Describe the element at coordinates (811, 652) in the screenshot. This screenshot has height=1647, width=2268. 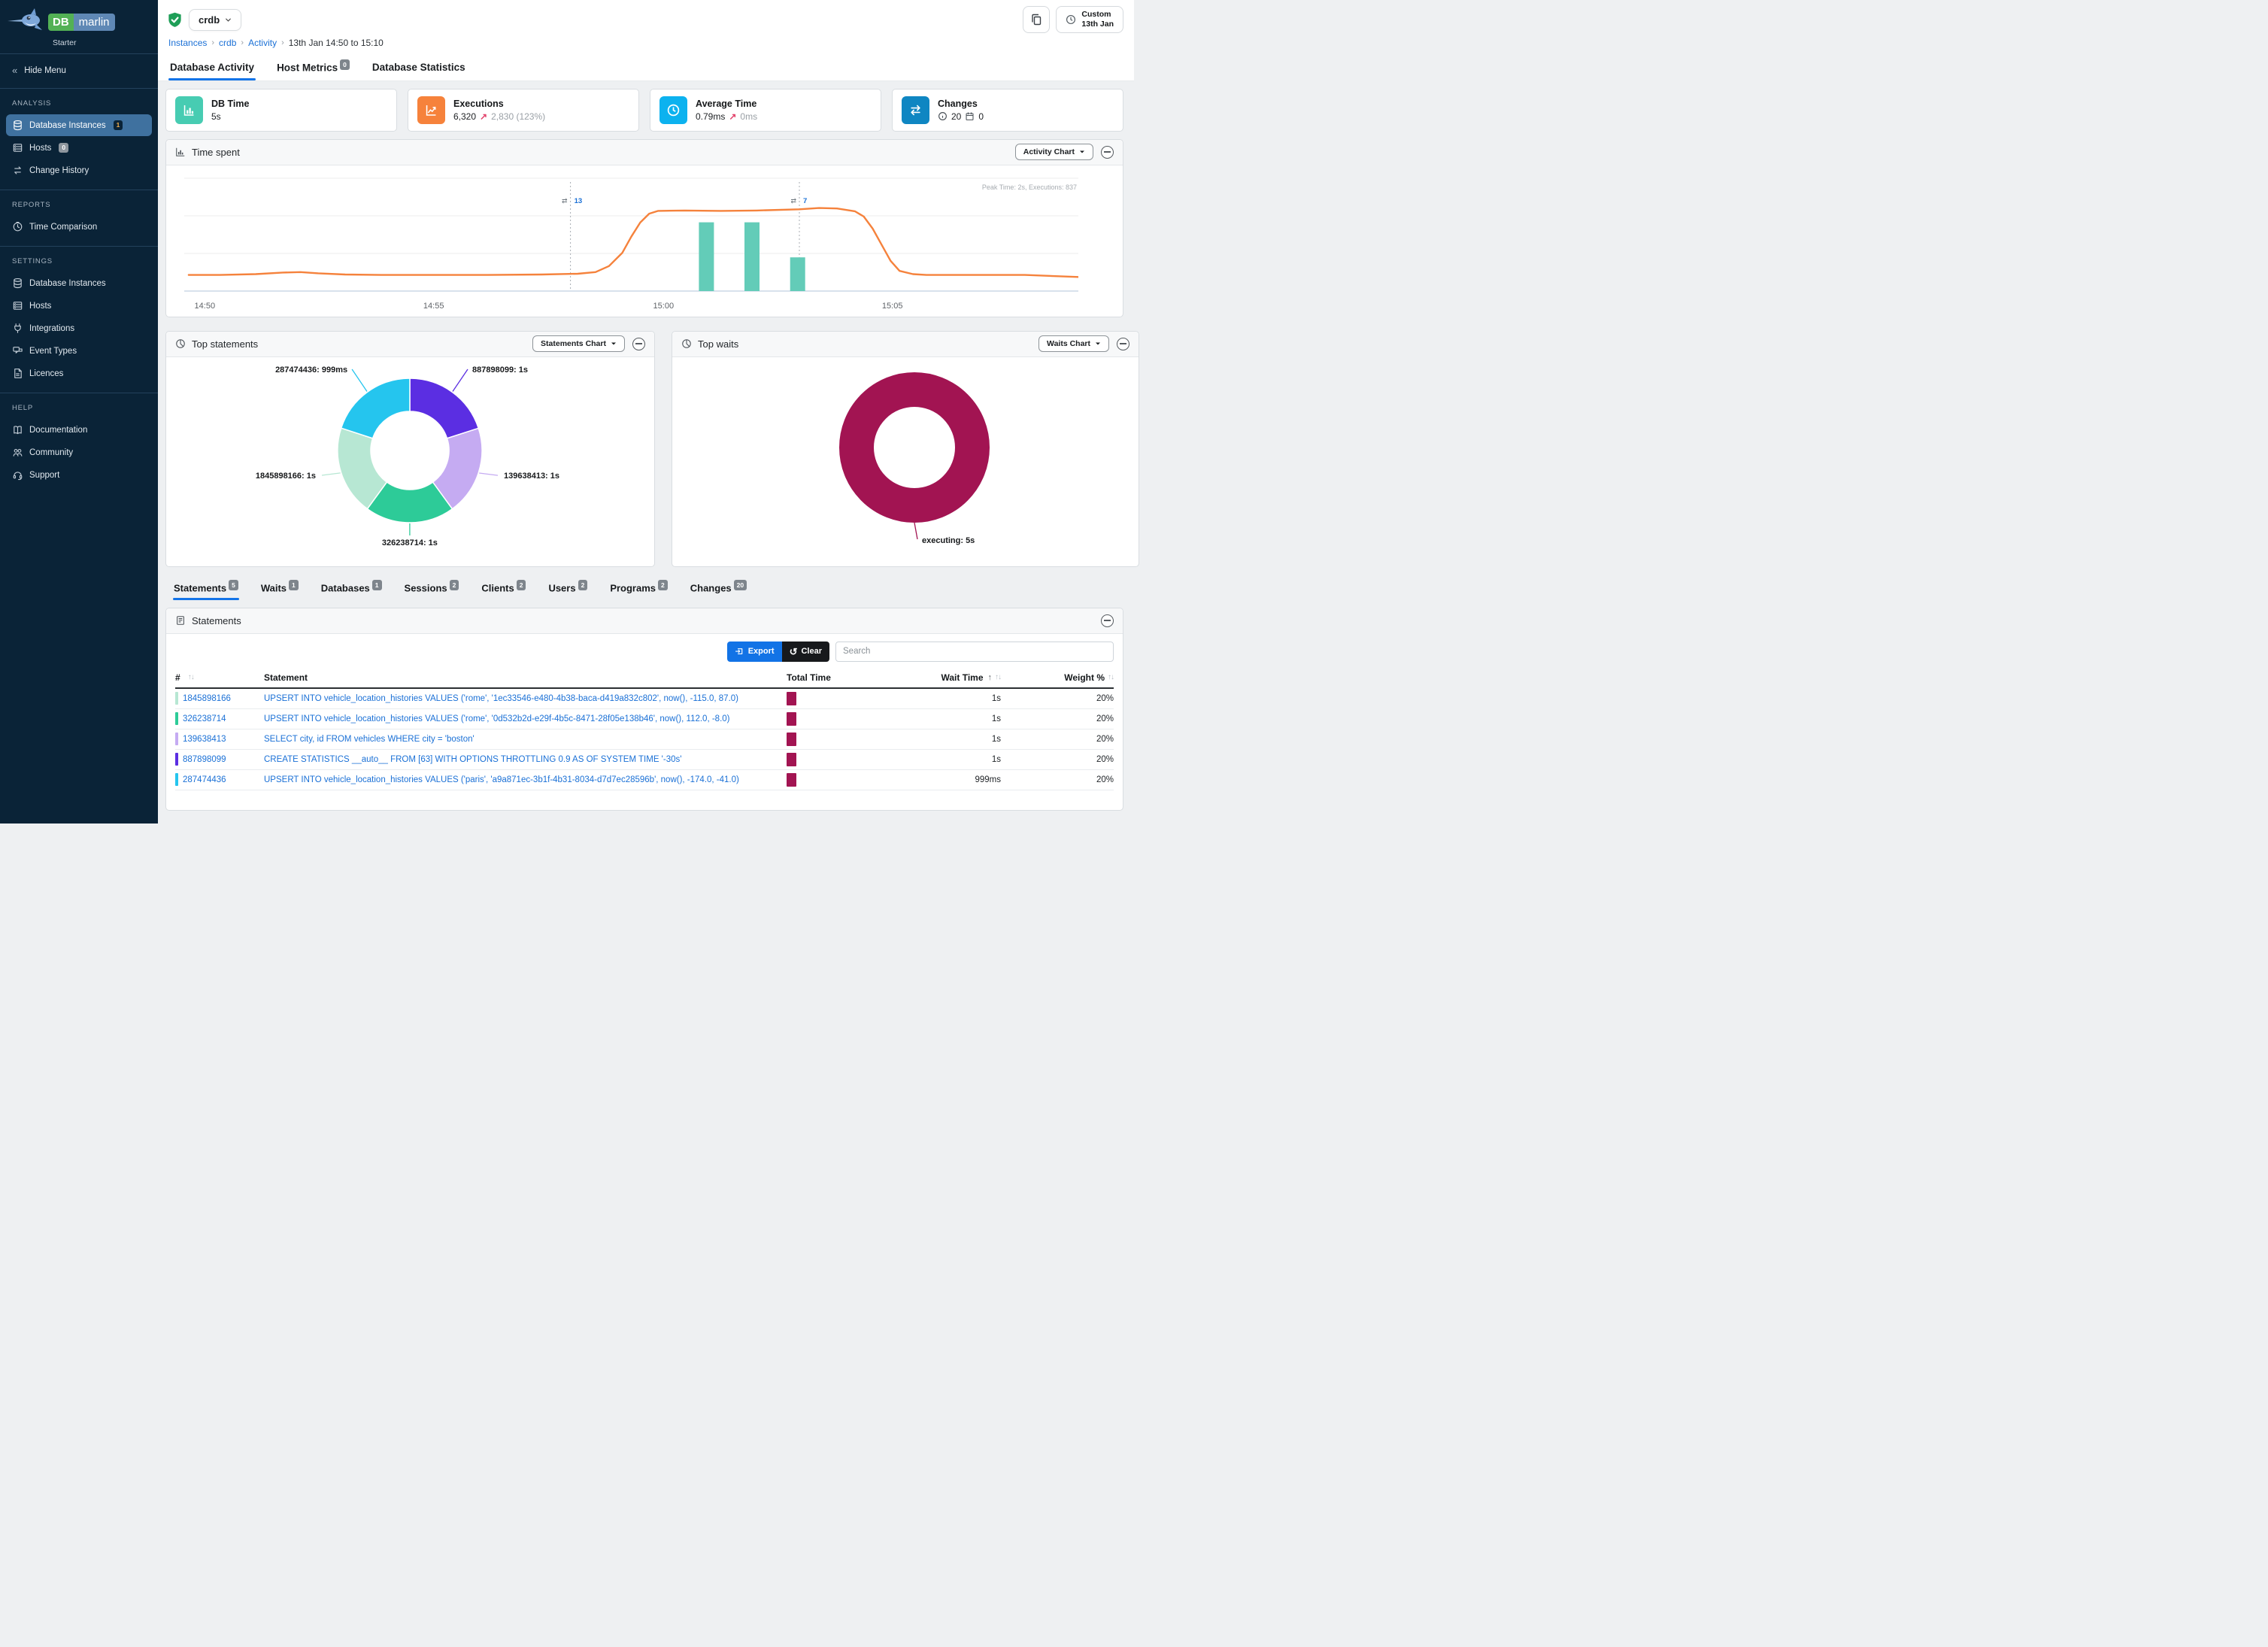
I see `clear-label: Clear` at that location.